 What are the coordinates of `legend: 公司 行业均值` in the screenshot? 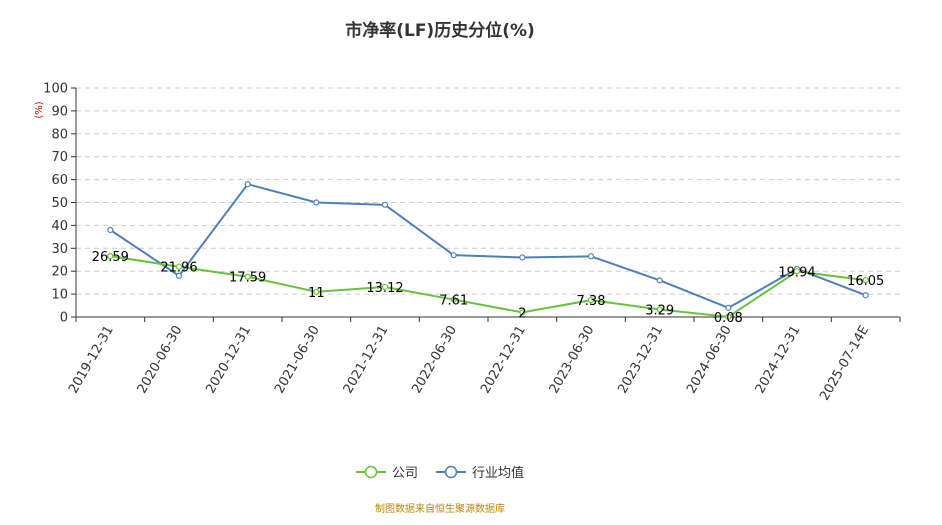 It's located at (440, 471).